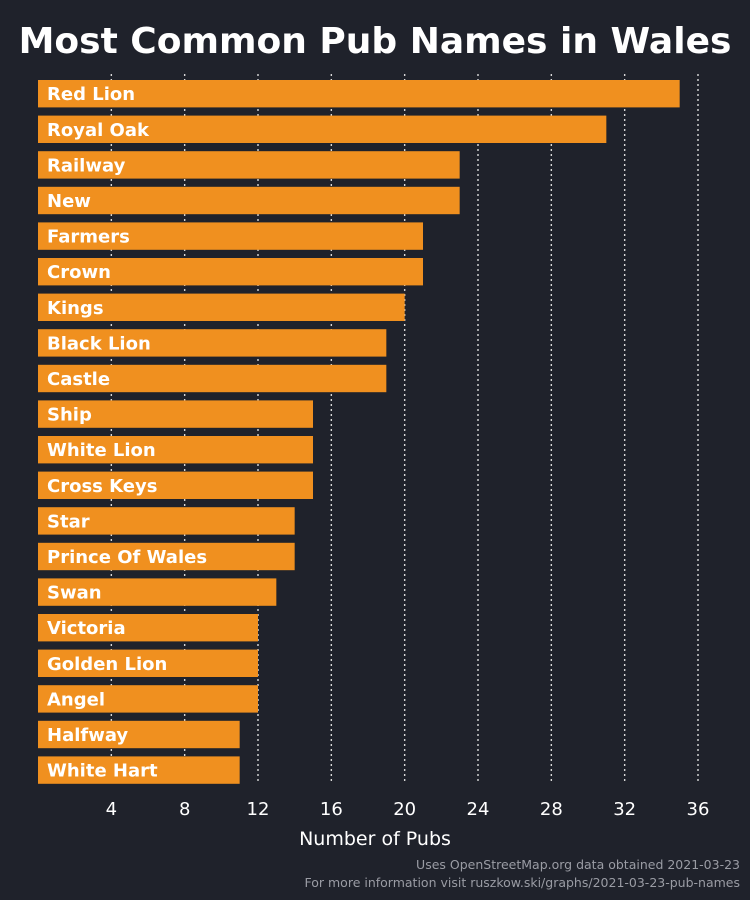 The width and height of the screenshot is (750, 900). Describe the element at coordinates (624, 809) in the screenshot. I see `x-tick-label: 32` at that location.